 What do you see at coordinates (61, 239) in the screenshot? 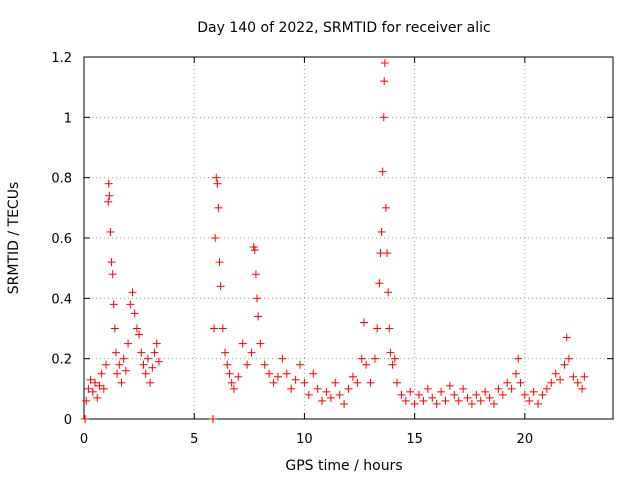
I see `y-tick-label: 0.6` at bounding box center [61, 239].